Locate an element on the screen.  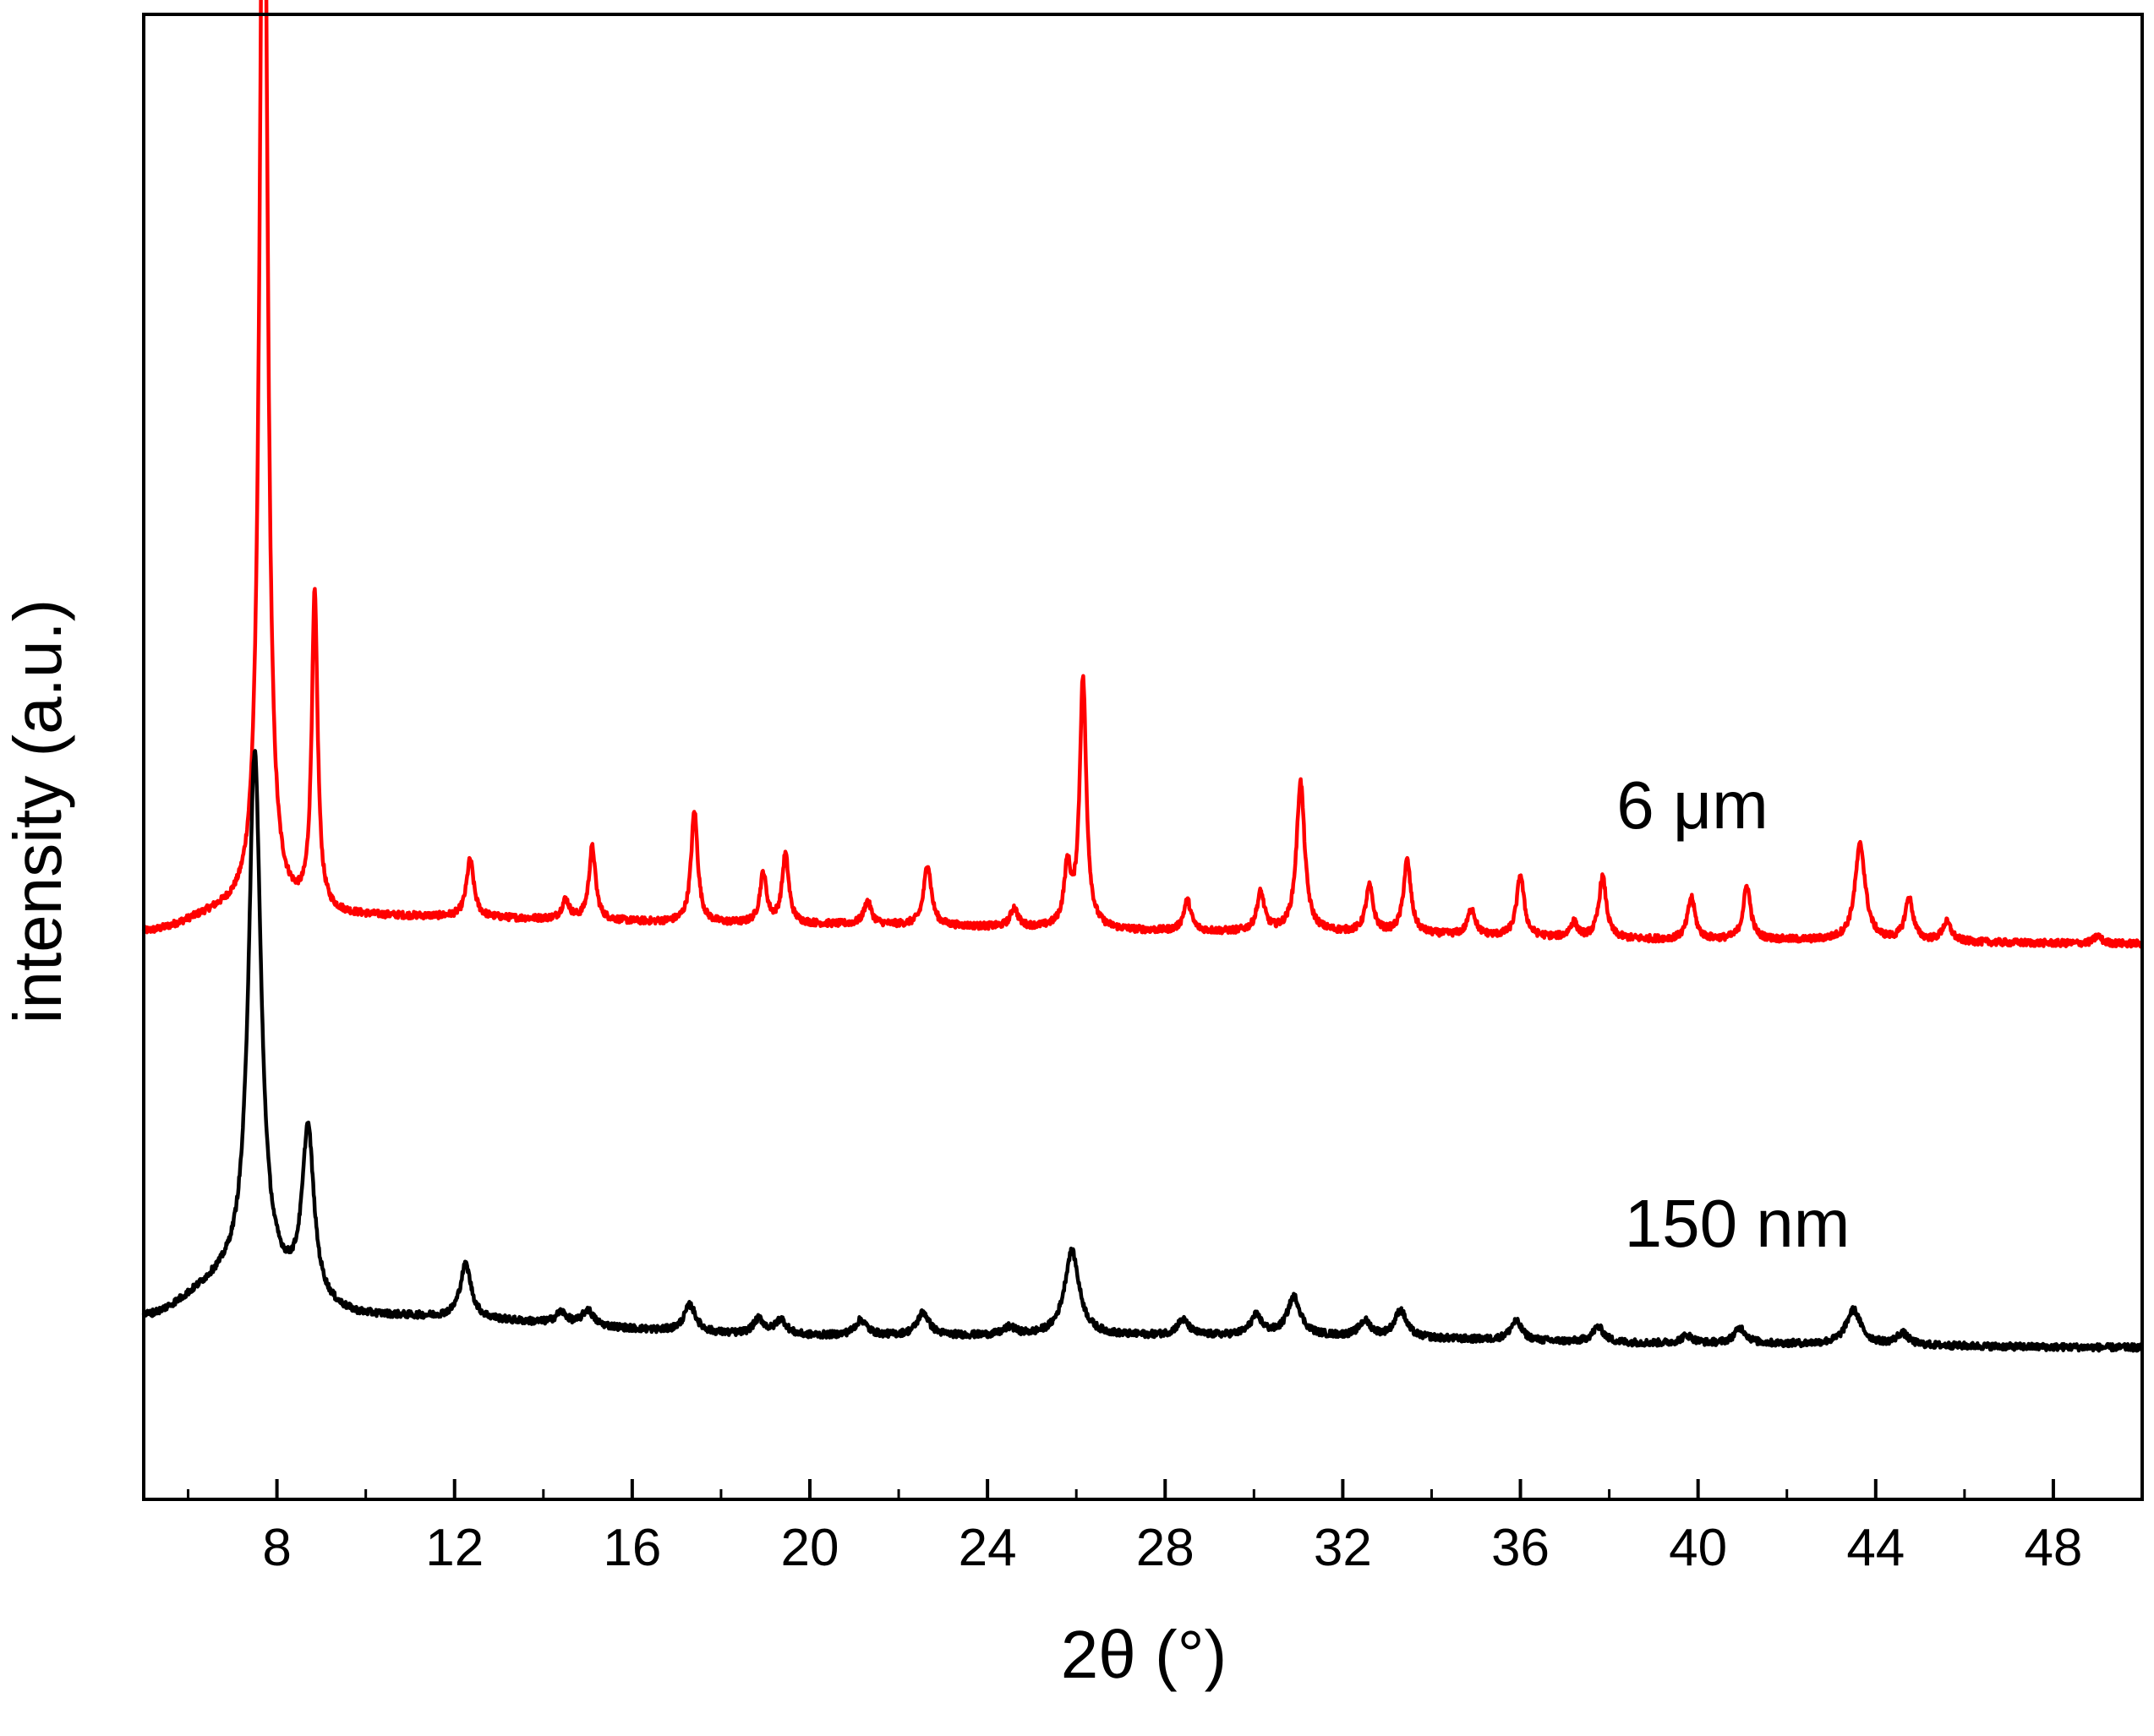
x-axis-title: 2θ (°) is located at coordinates (1144, 1654).